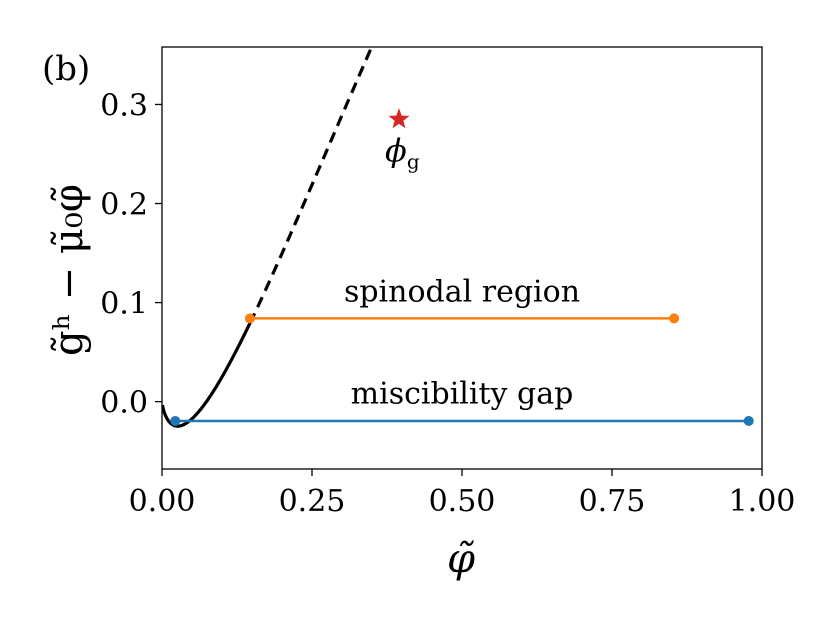 The height and width of the screenshot is (623, 830). I want to click on x-tick-label: 0.75, so click(612, 501).